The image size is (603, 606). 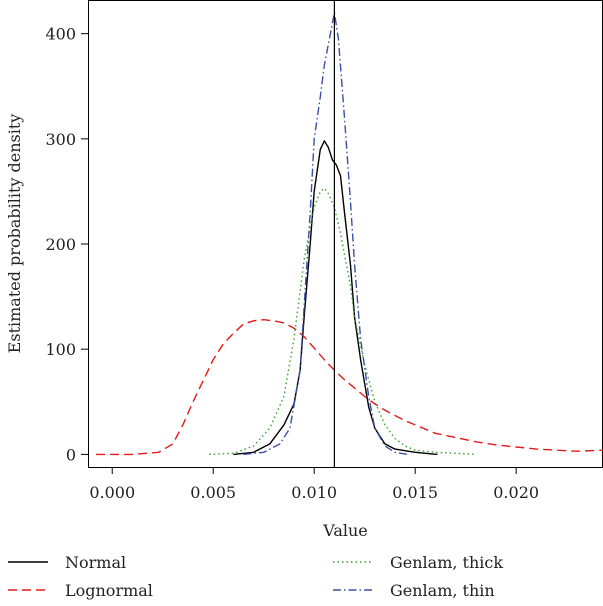 What do you see at coordinates (112, 492) in the screenshot?
I see `x-tick-label: 0.000` at bounding box center [112, 492].